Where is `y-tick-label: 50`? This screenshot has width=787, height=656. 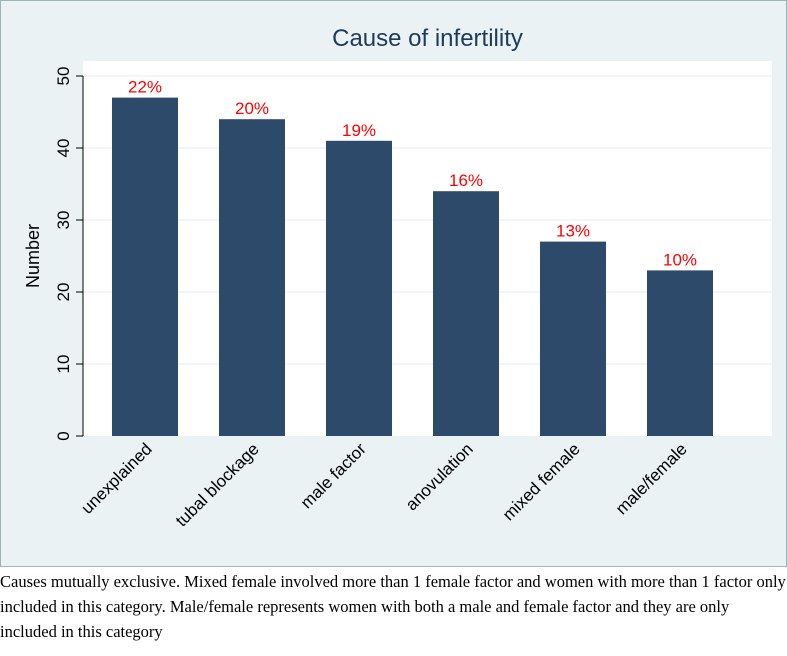
y-tick-label: 50 is located at coordinates (63, 76).